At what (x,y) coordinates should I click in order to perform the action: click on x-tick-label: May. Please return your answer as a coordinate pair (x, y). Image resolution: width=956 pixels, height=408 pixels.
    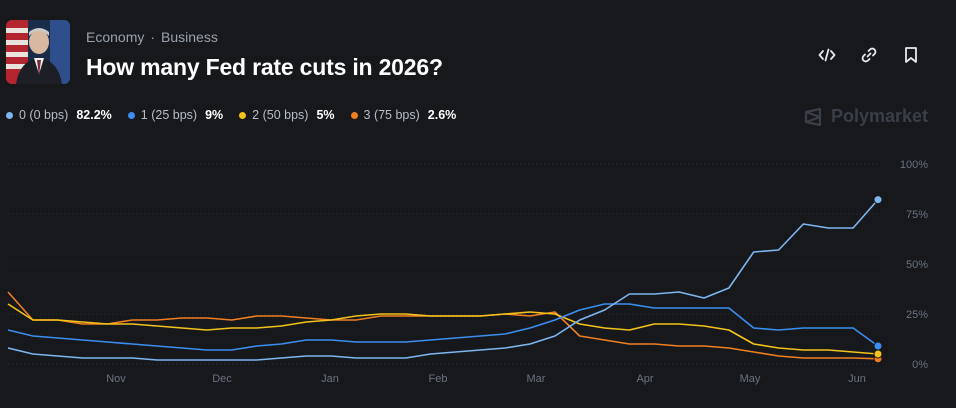
    Looking at the image, I should click on (750, 379).